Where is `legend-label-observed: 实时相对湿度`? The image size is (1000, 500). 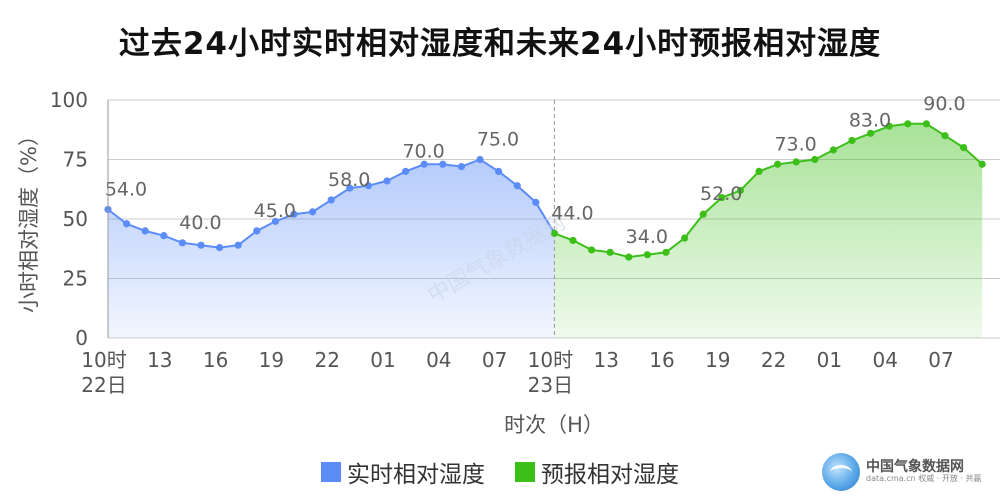 legend-label-observed: 实时相对湿度 is located at coordinates (416, 475).